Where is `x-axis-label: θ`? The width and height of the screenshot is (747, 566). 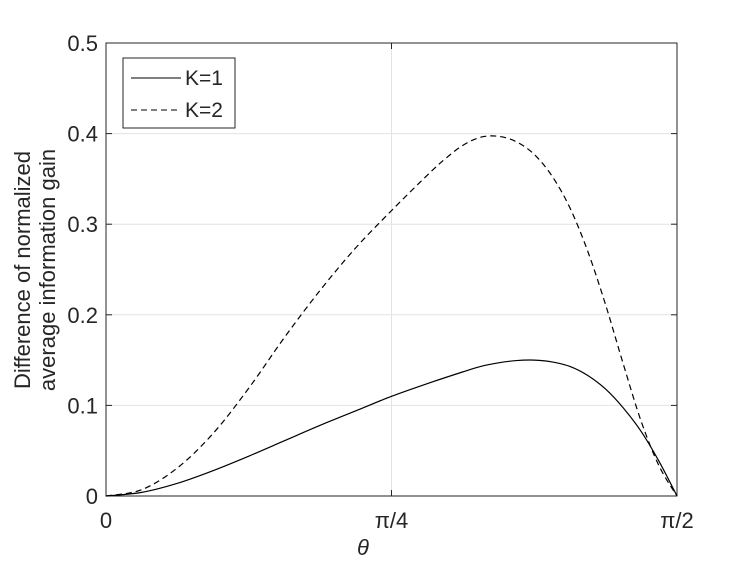 x-axis-label: θ is located at coordinates (363, 547).